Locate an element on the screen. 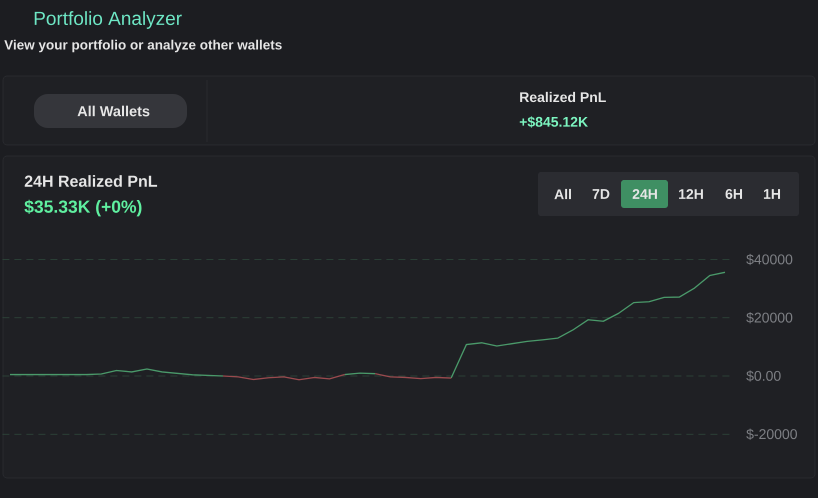  y-tick-label: $-20000 is located at coordinates (771, 434).